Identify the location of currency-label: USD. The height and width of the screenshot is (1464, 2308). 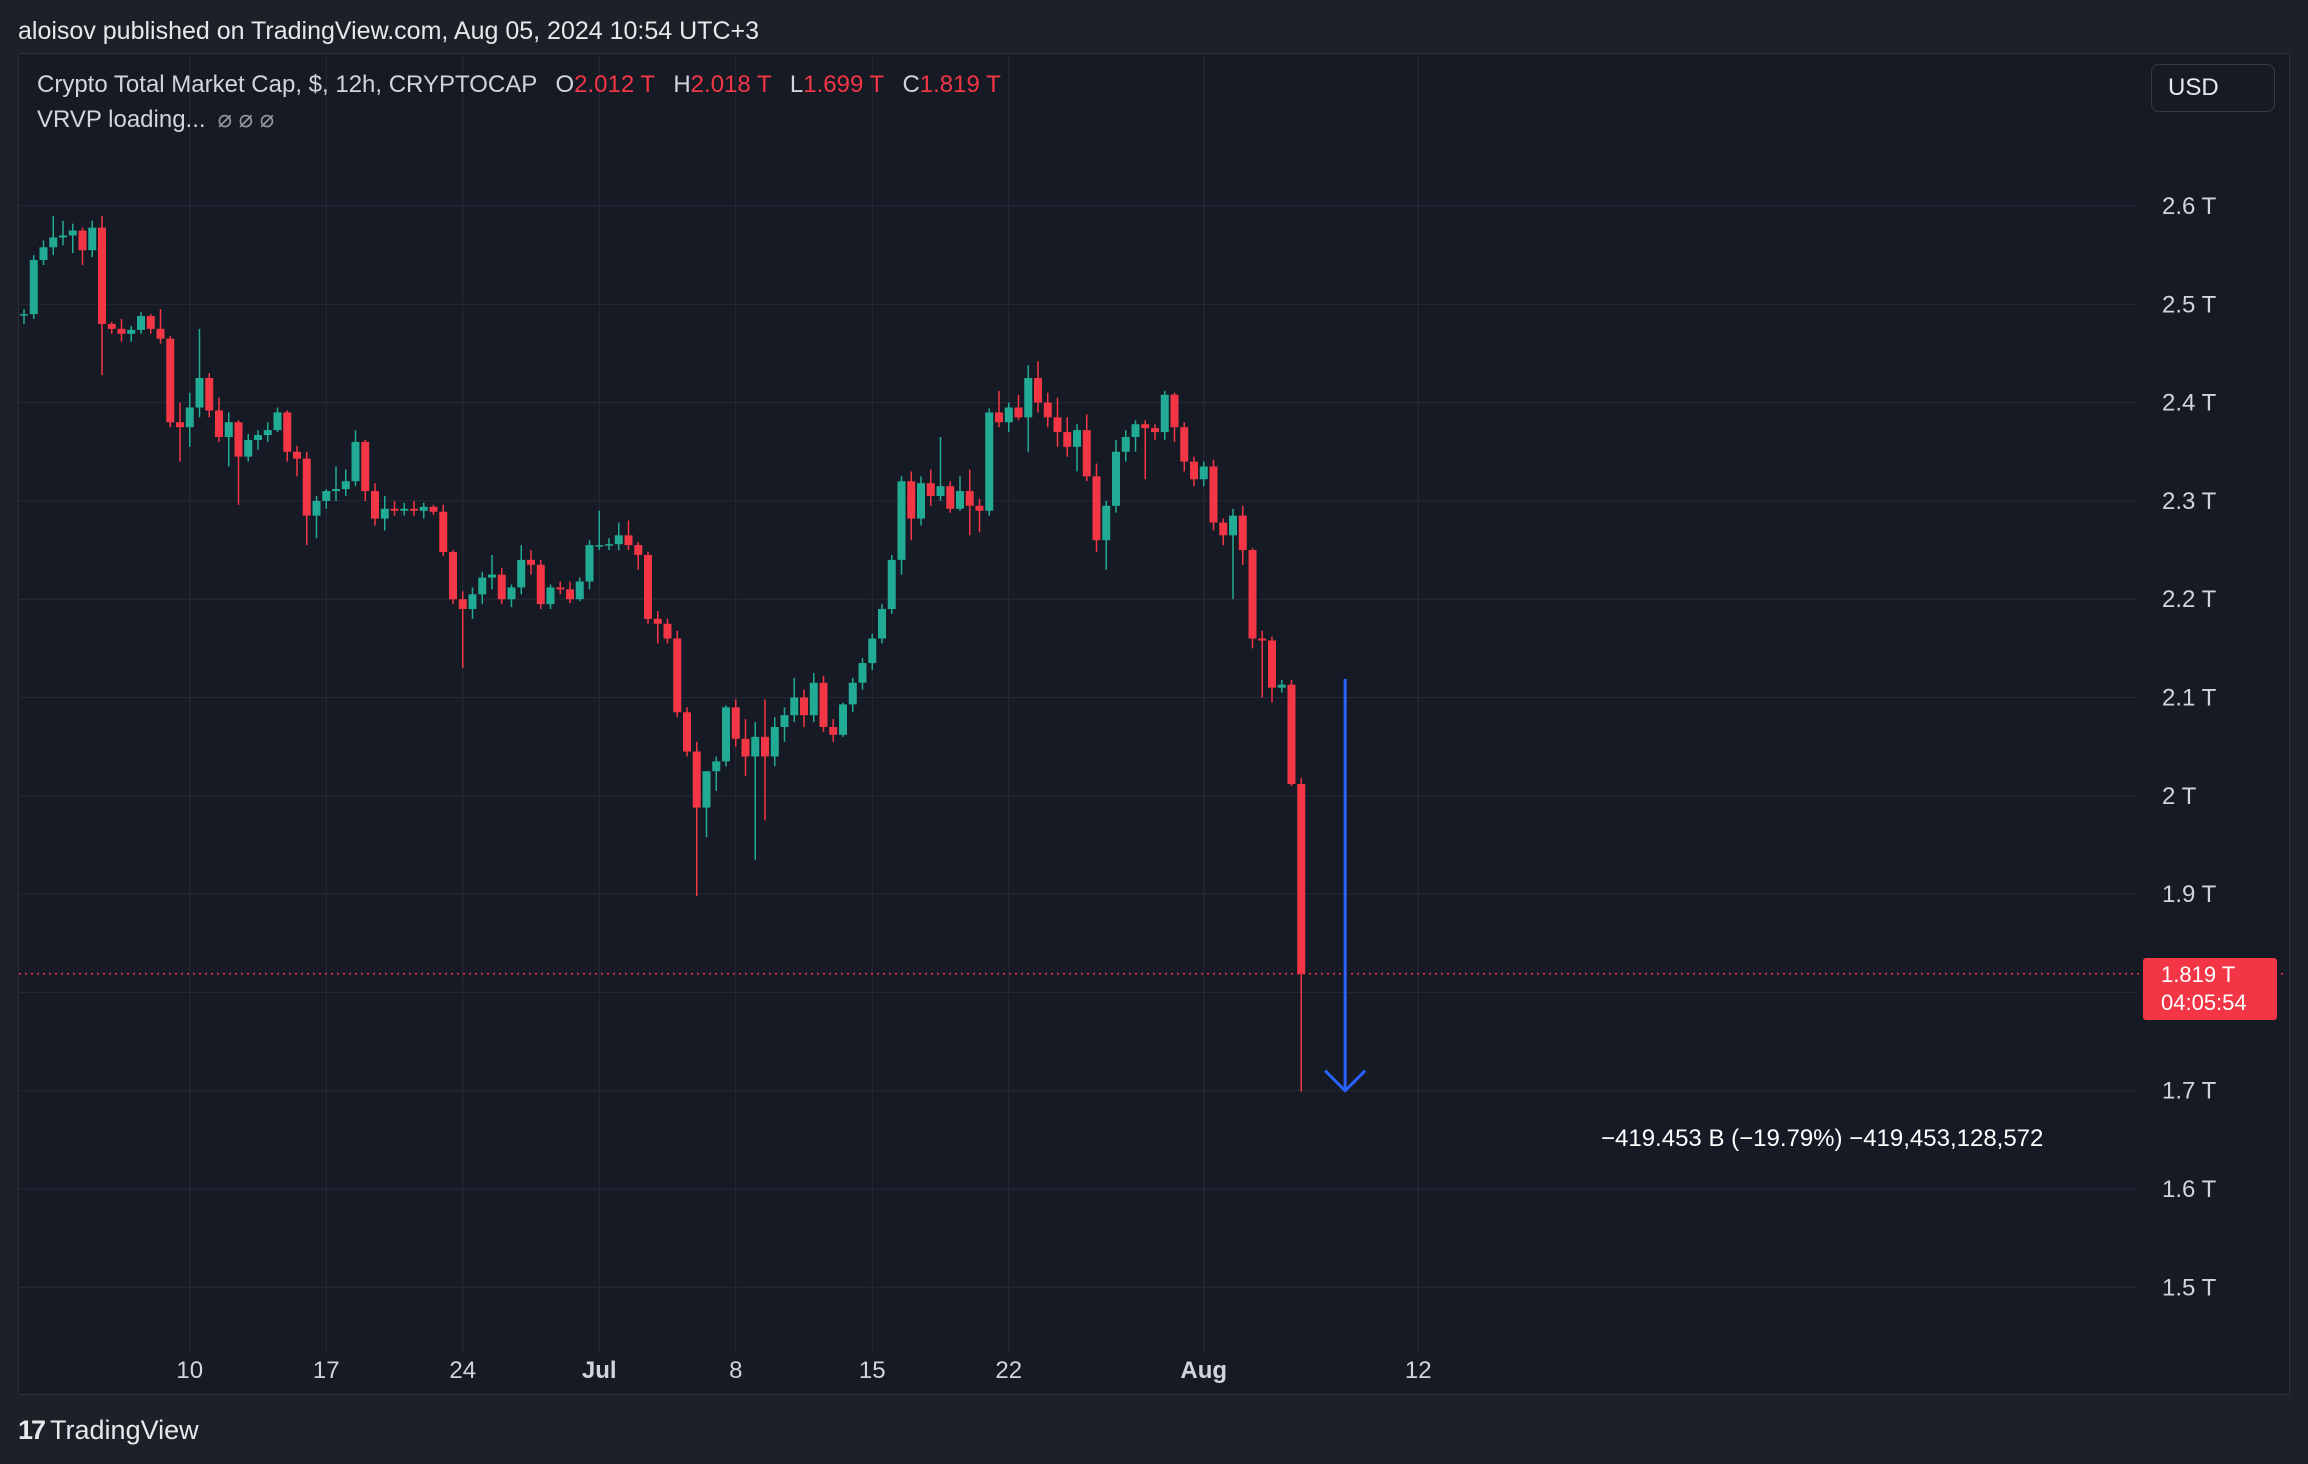
(2193, 87).